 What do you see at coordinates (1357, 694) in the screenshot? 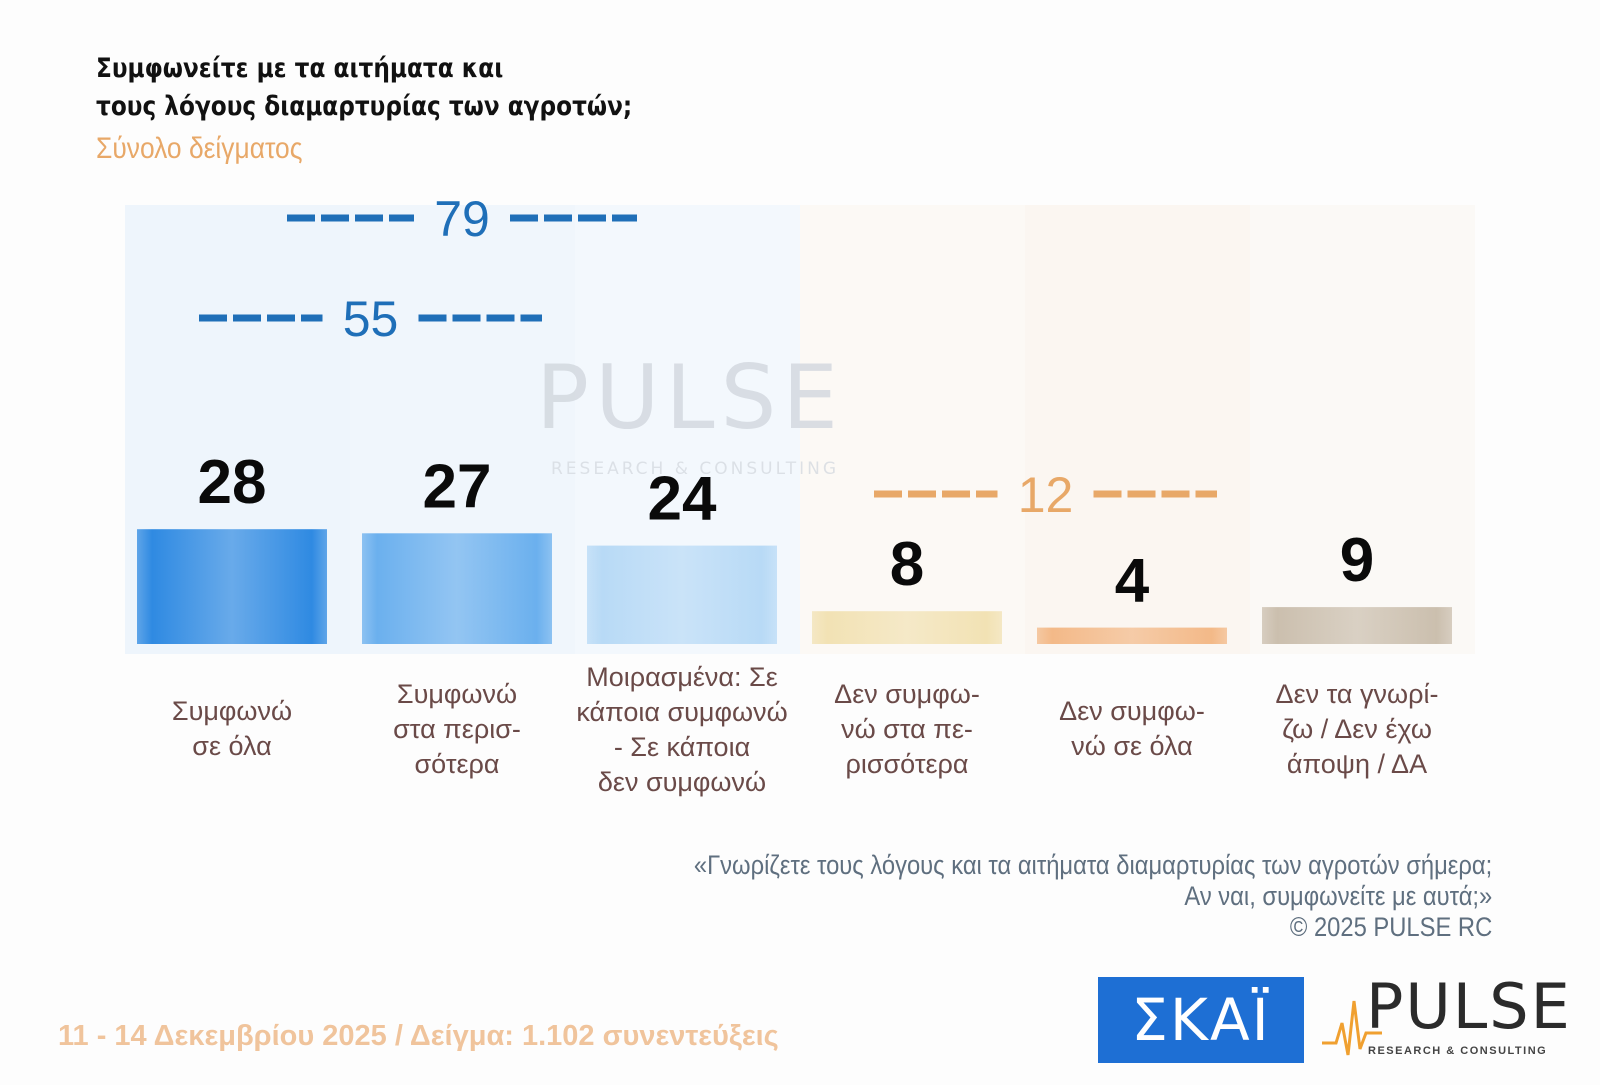
I see `category-label: Δεν τα γνωρί-` at bounding box center [1357, 694].